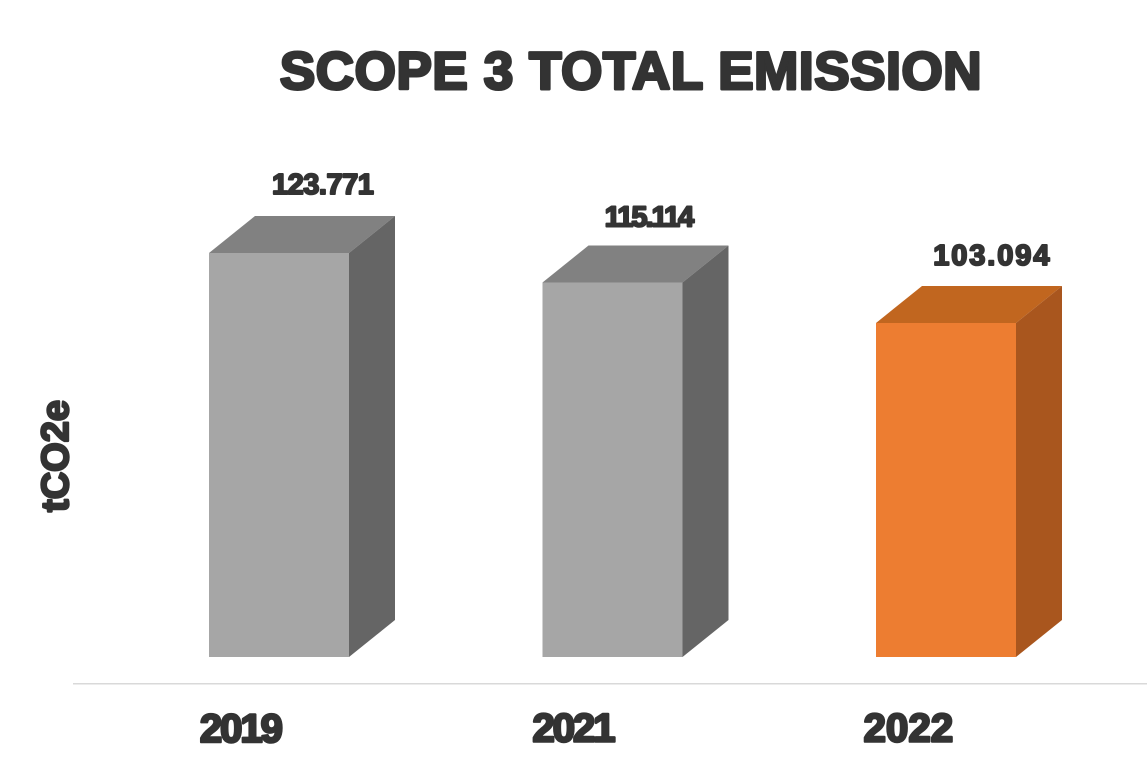 The width and height of the screenshot is (1147, 784). What do you see at coordinates (992, 256) in the screenshot?
I see `svg-text: 103.094` at bounding box center [992, 256].